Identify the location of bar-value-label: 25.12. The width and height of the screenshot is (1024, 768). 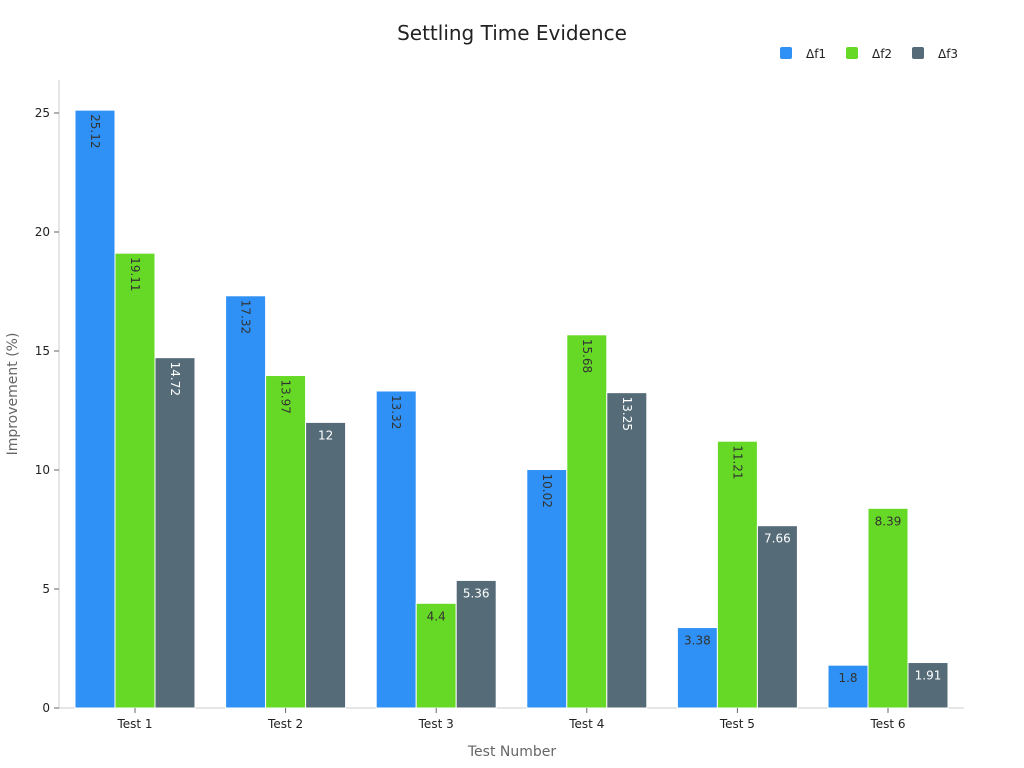
(95, 131).